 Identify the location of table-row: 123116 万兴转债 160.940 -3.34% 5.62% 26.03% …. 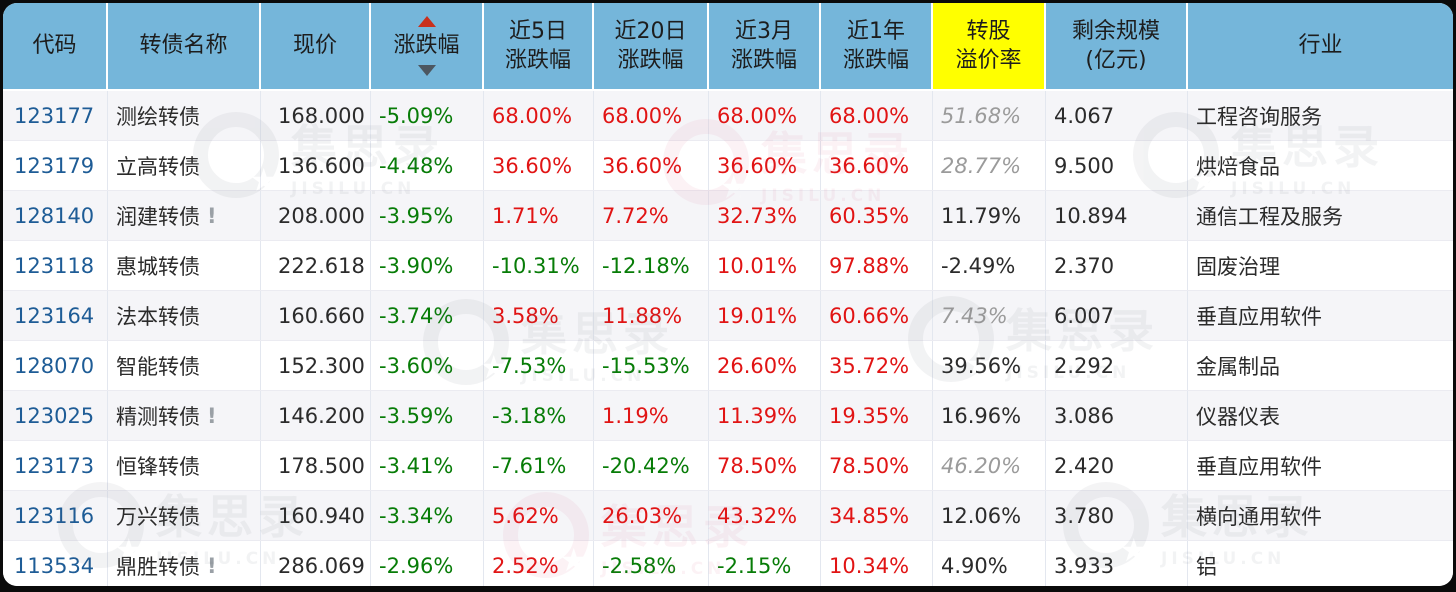
(728, 516).